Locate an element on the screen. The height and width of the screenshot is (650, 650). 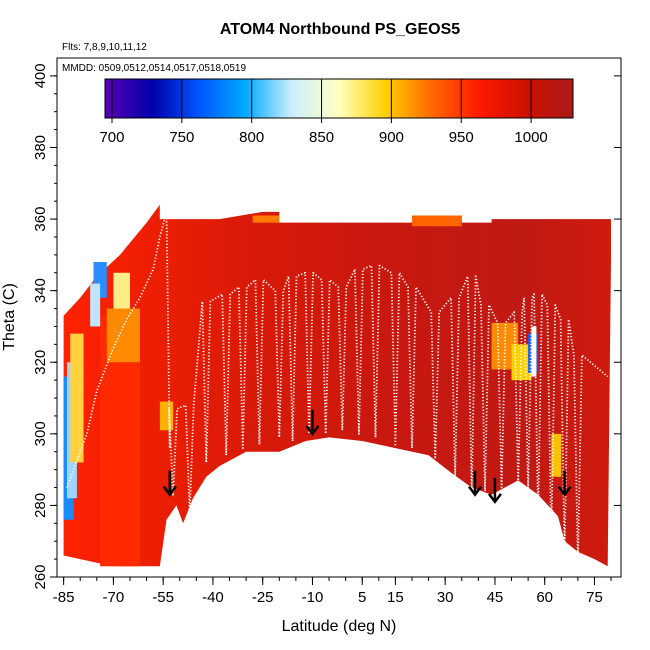
x-tick-label: 15 is located at coordinates (395, 597).